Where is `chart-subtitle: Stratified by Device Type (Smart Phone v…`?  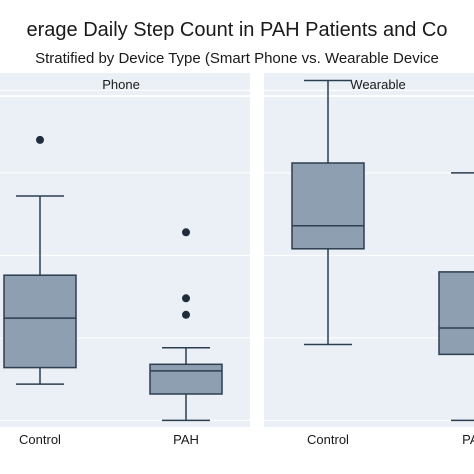
chart-subtitle: Stratified by Device Type (Smart Phone v… is located at coordinates (237, 58).